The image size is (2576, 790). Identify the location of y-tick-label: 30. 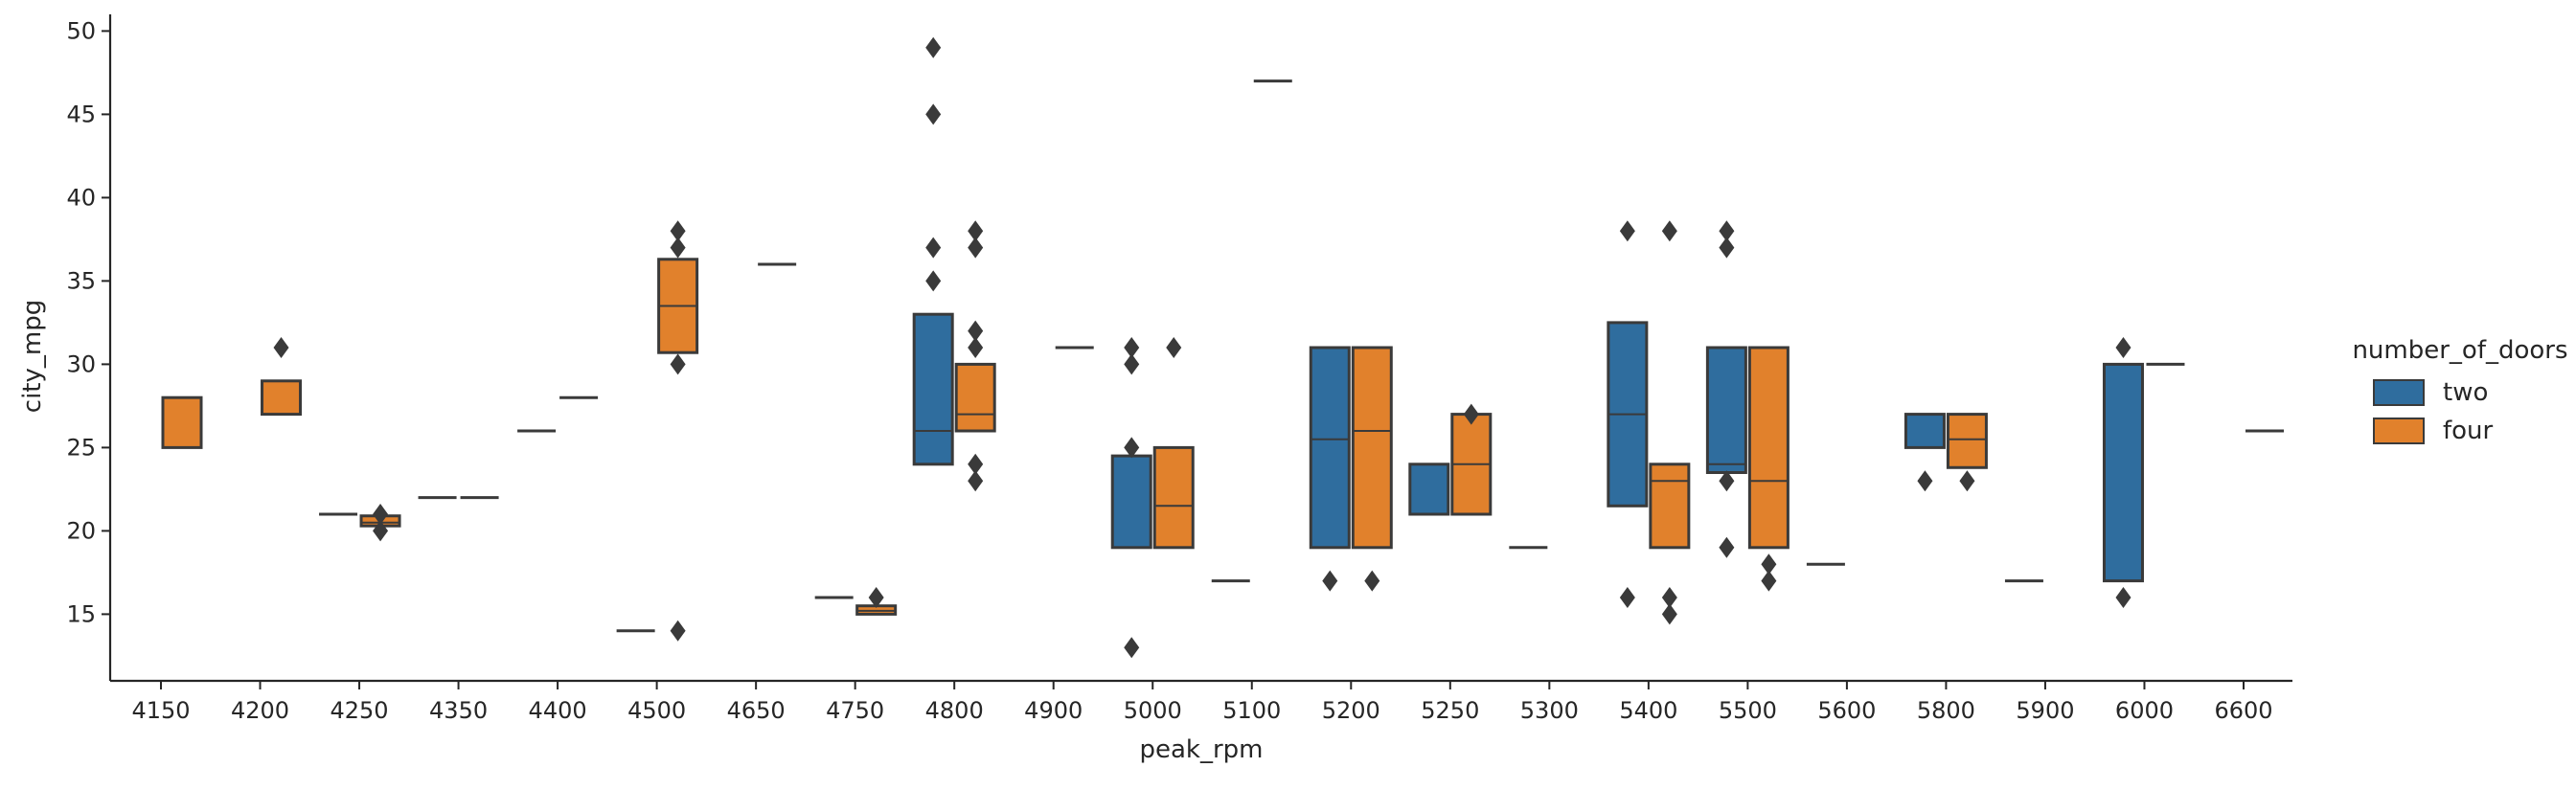
(81, 363).